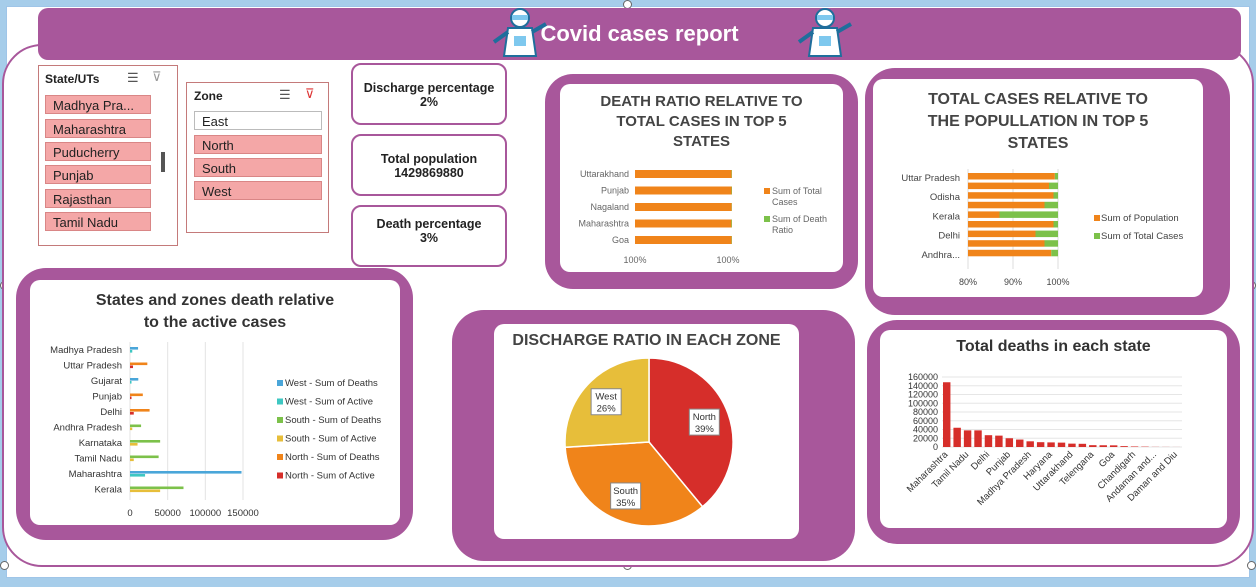  Describe the element at coordinates (1038, 143) in the screenshot. I see `title-line: STATES` at that location.